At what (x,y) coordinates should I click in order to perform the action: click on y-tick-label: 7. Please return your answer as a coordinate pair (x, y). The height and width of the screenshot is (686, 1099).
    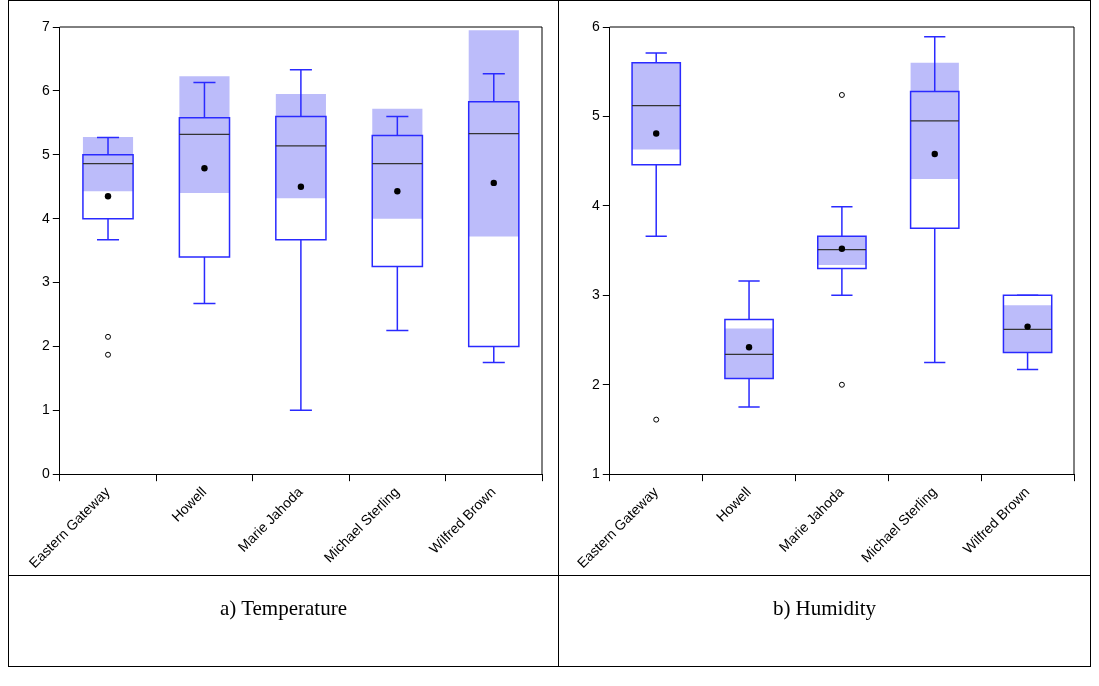
    Looking at the image, I should click on (45, 25).